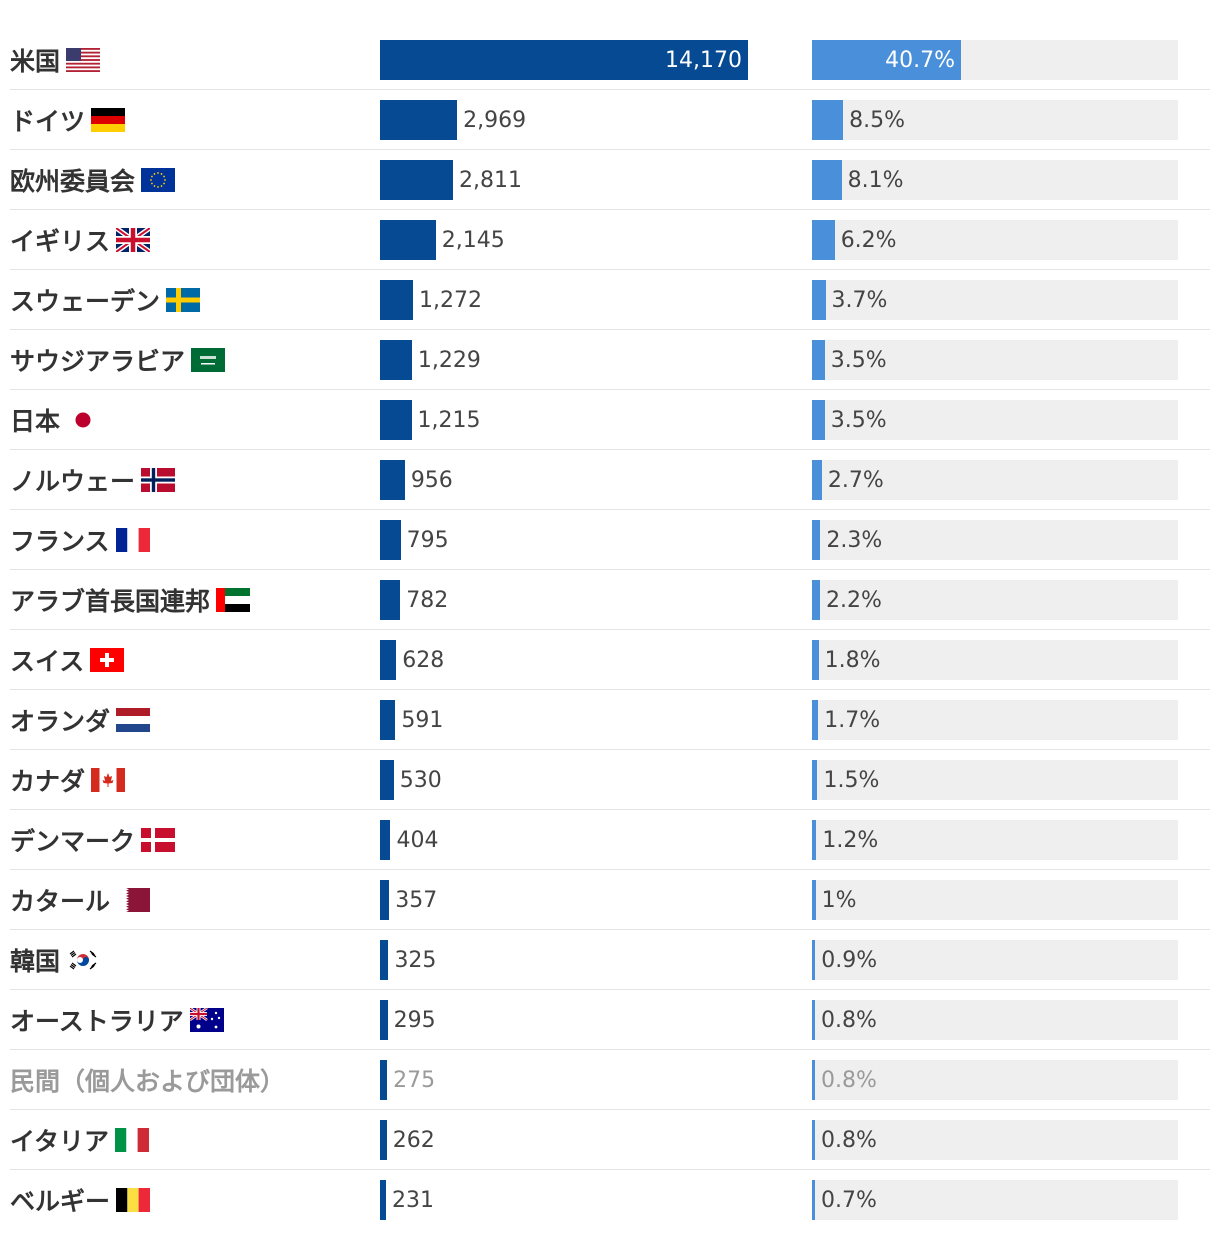 The width and height of the screenshot is (1220, 1238). What do you see at coordinates (60, 901) in the screenshot?
I see `country-label-text: カタール` at bounding box center [60, 901].